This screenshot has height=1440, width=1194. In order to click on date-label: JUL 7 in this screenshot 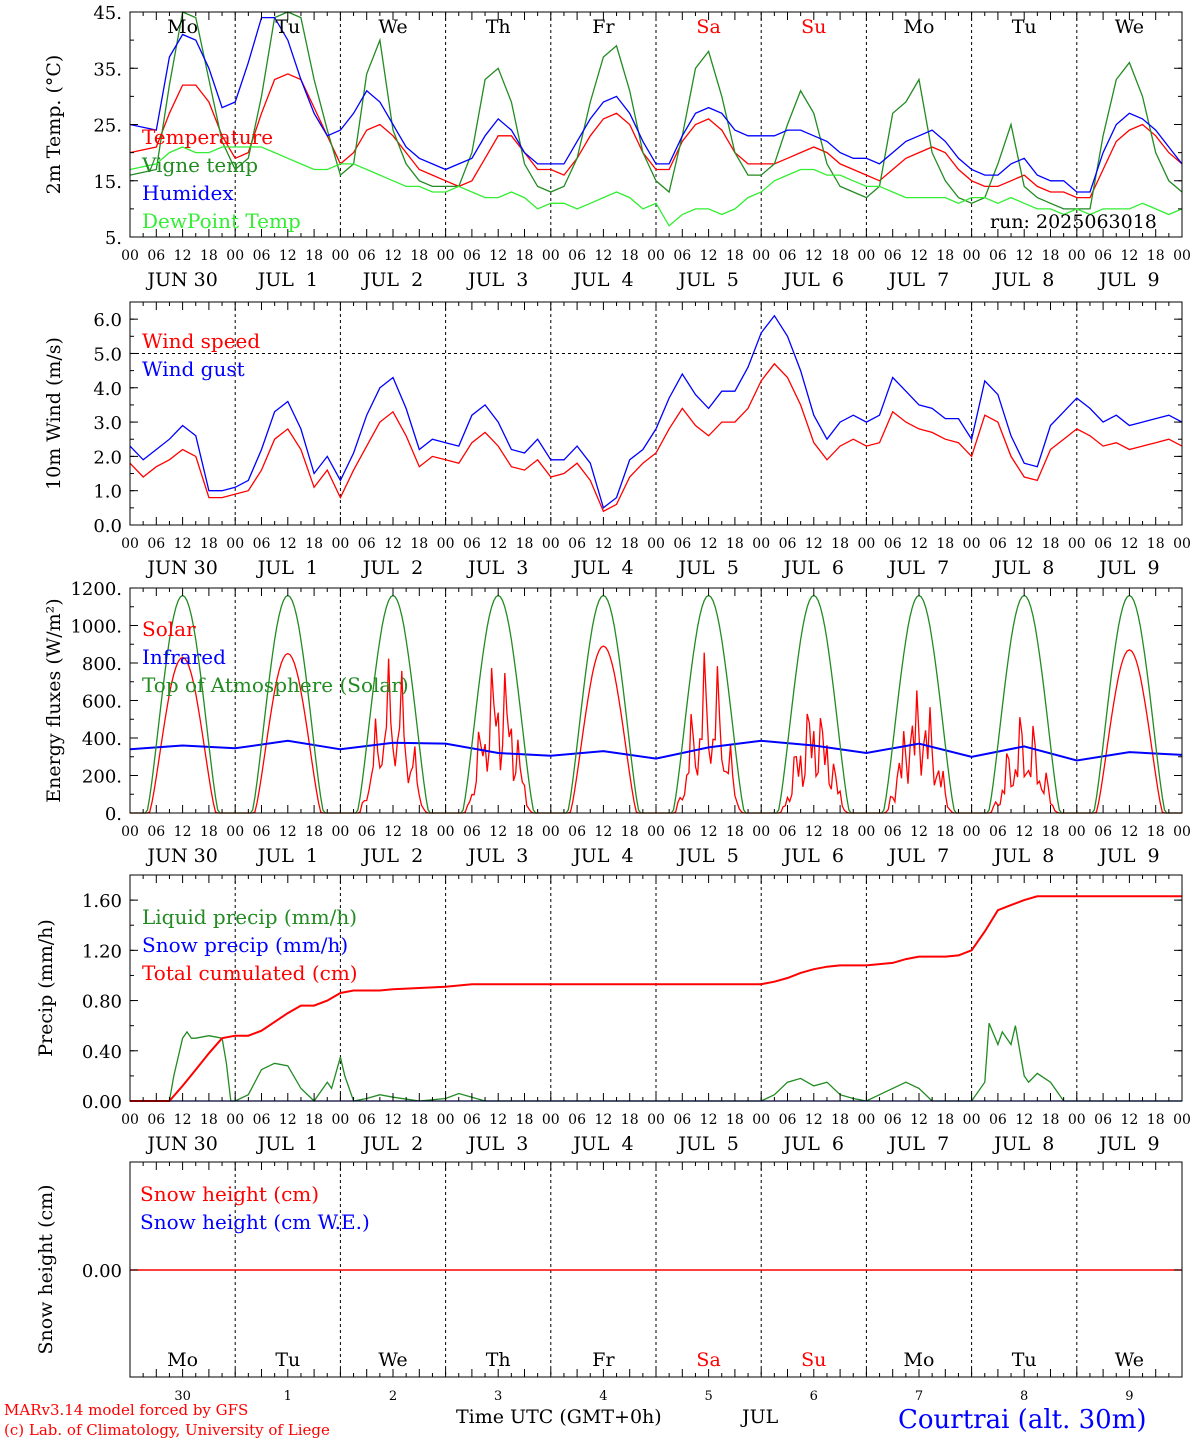, I will do `click(918, 856)`.